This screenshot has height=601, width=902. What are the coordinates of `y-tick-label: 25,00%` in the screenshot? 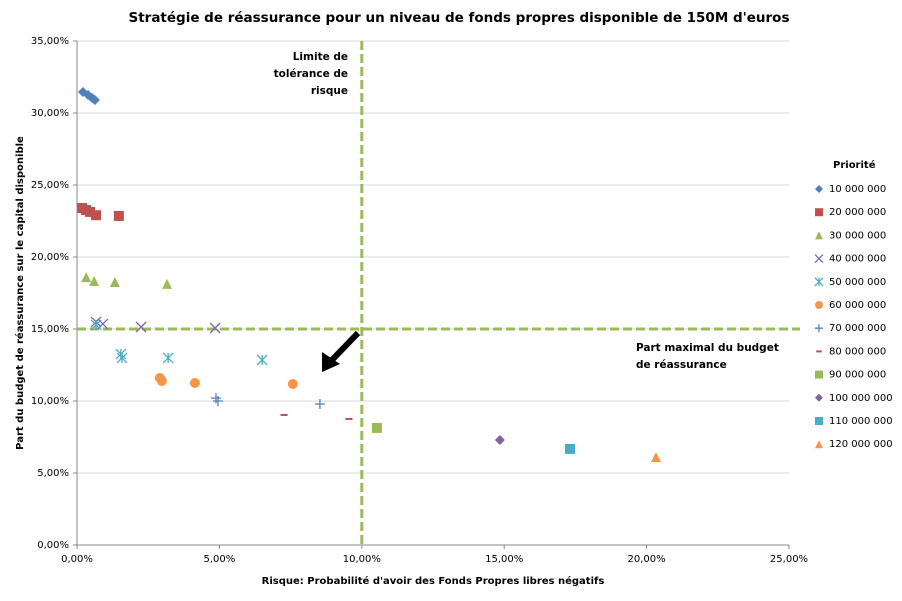 It's located at (50, 185).